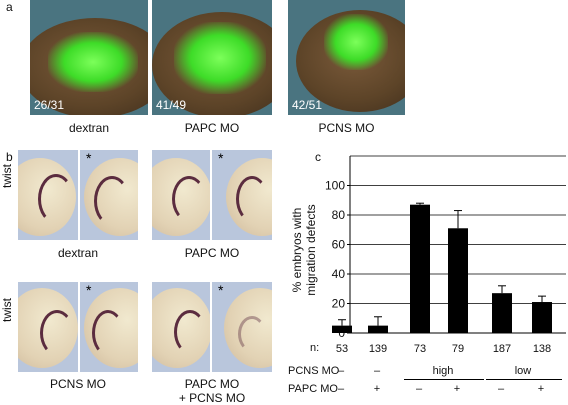 The height and width of the screenshot is (405, 568). What do you see at coordinates (457, 389) in the screenshot?
I see `papc-mark-4: +` at bounding box center [457, 389].